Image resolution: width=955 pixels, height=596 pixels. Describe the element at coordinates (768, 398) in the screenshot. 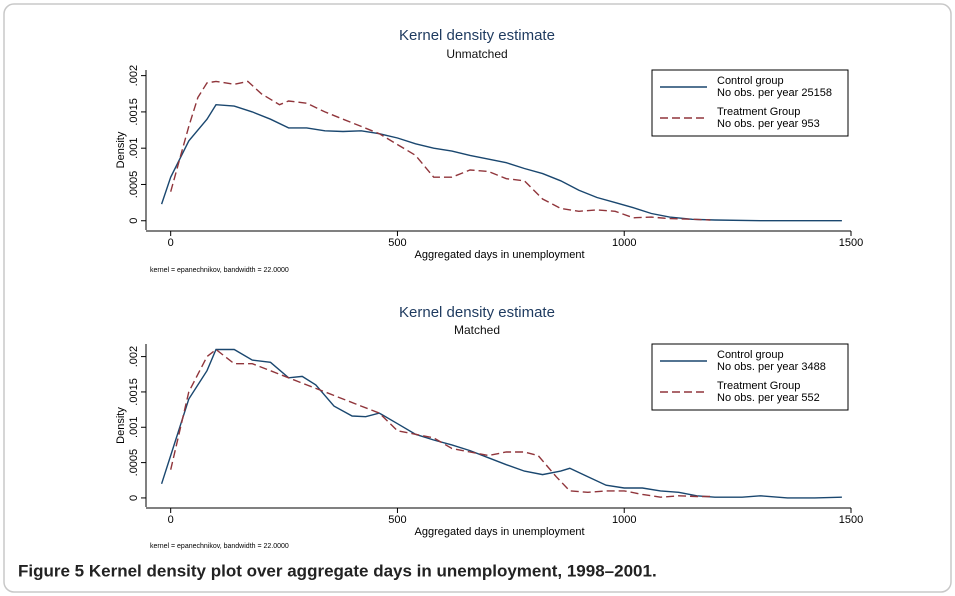

I see `legend-description: No obs. per year 552` at that location.